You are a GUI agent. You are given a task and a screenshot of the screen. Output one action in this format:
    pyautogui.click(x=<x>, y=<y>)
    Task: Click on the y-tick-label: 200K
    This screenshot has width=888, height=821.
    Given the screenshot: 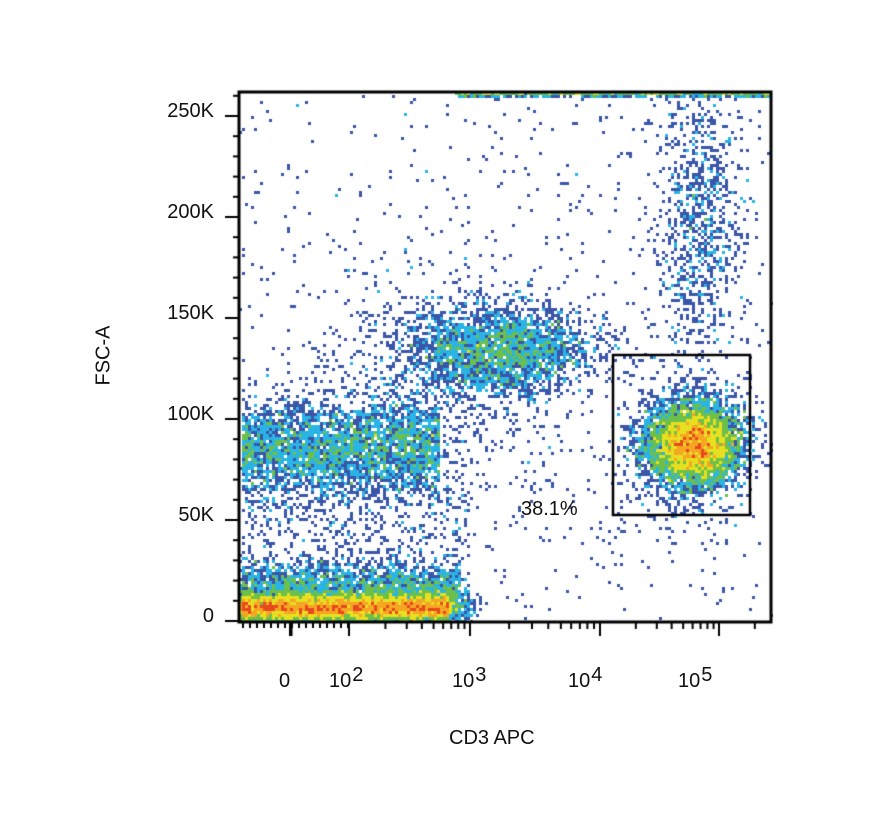 What is the action you would take?
    pyautogui.click(x=190, y=212)
    